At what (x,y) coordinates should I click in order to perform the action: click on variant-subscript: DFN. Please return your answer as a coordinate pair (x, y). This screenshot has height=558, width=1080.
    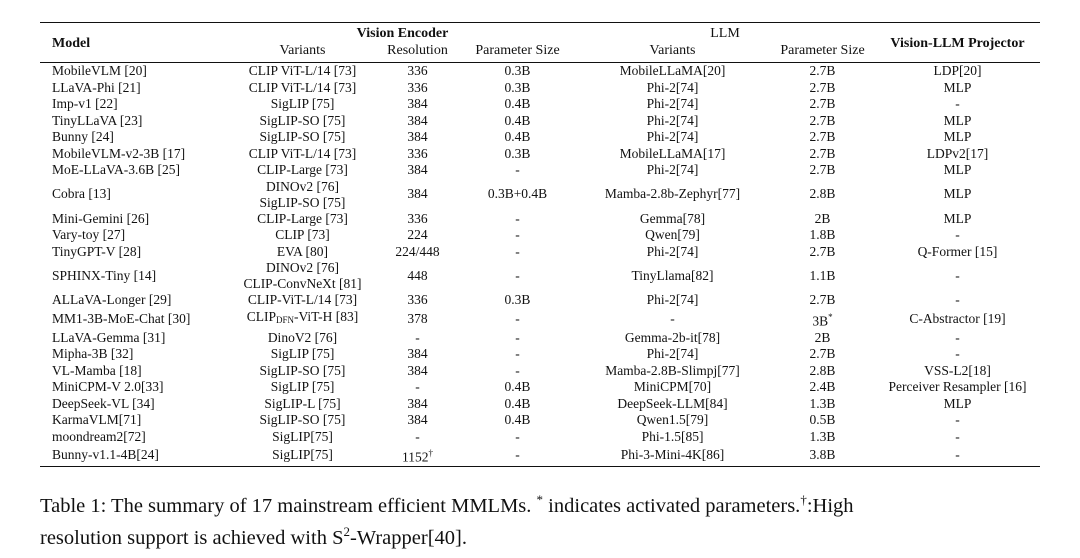
    Looking at the image, I should click on (284, 320).